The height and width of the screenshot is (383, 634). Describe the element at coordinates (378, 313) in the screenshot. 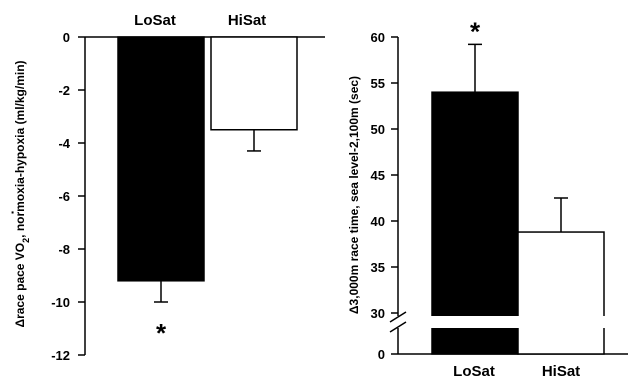

I see `right-tick-label: 30` at that location.